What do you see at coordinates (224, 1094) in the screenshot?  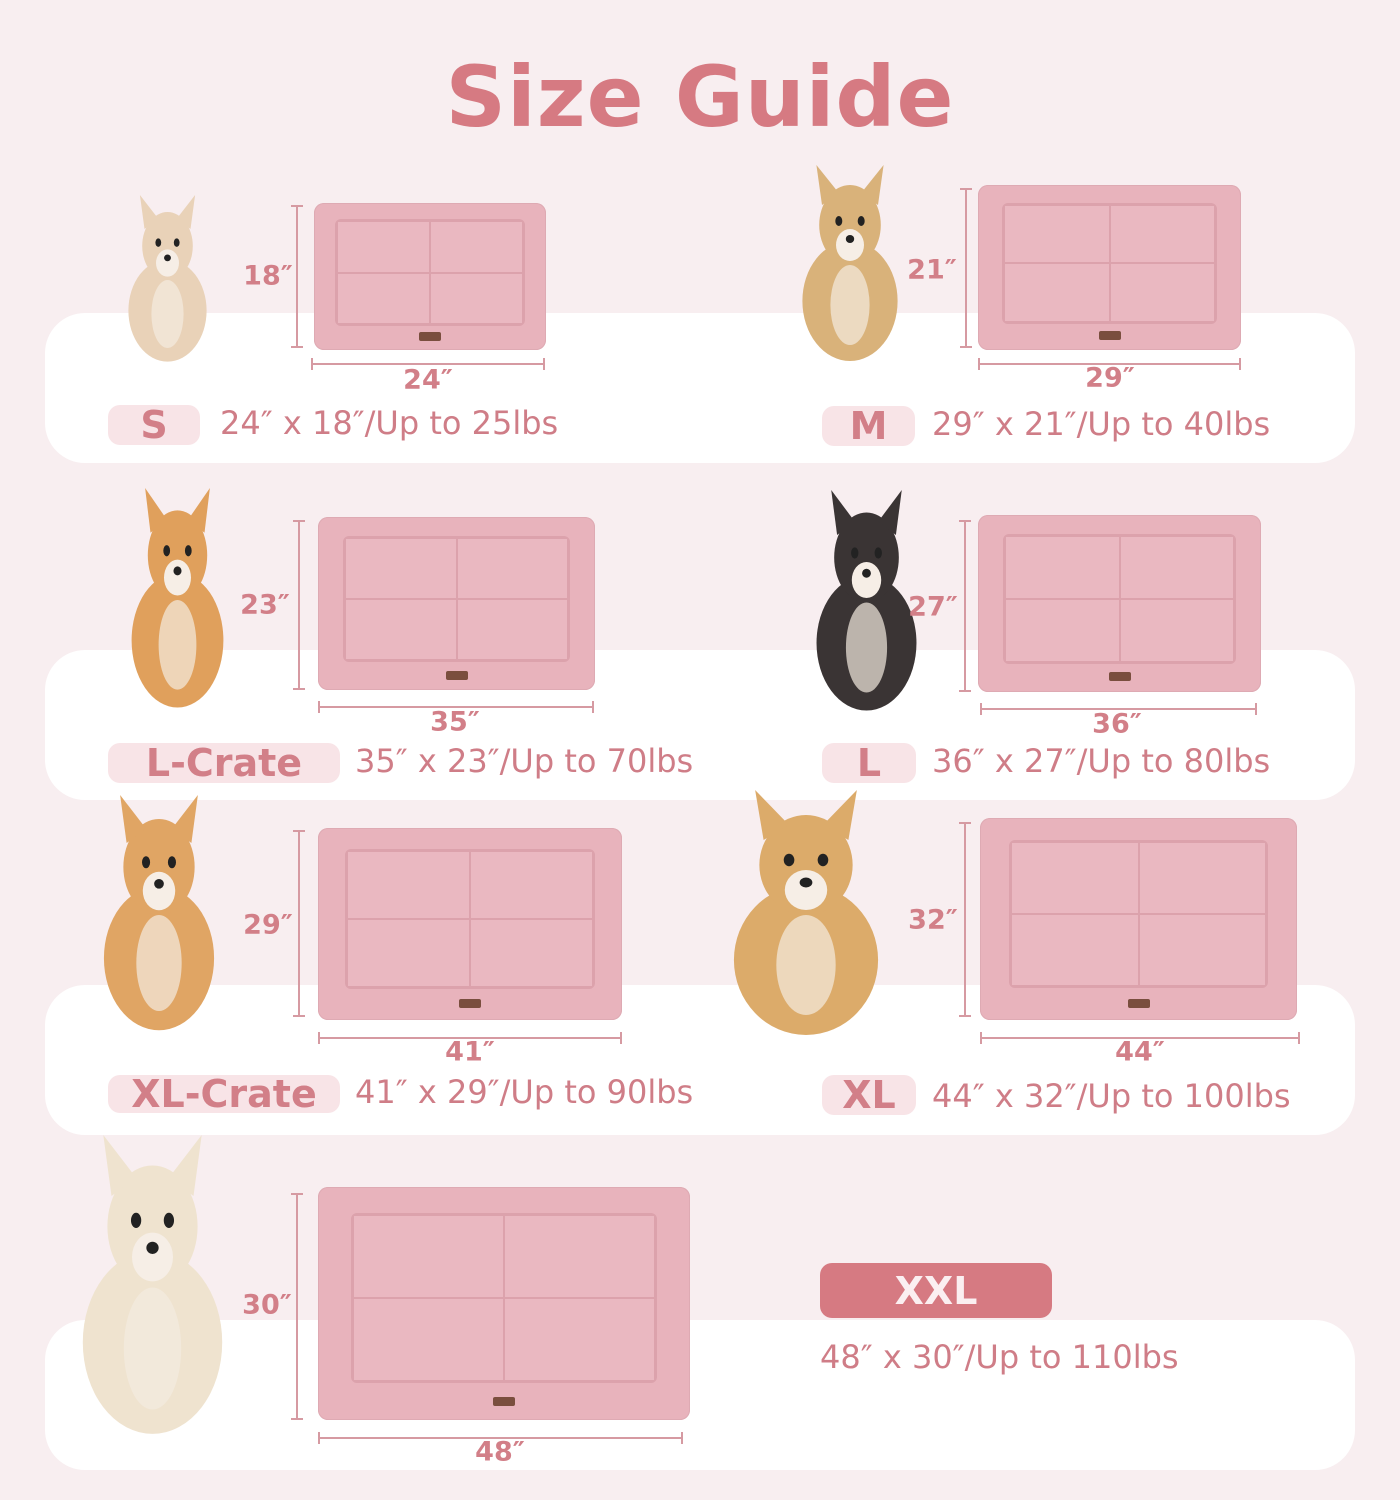 I see `size-badge: XL-Crate` at bounding box center [224, 1094].